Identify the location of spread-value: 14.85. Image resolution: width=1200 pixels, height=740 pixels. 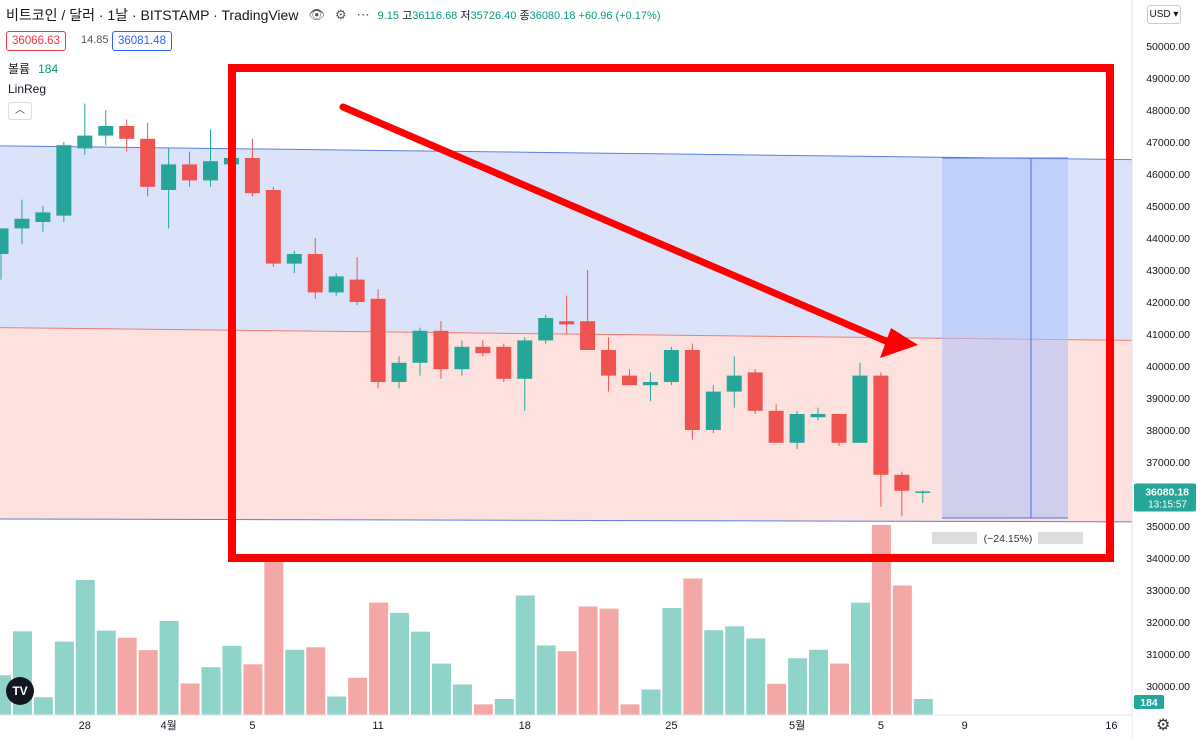
(95, 40).